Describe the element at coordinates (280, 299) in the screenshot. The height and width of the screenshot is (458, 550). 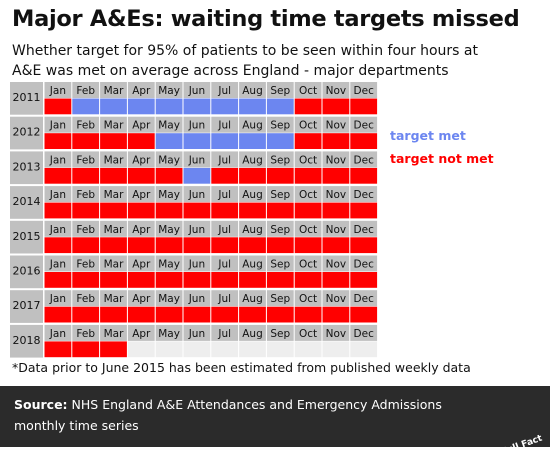
I see `month-label: Sep` at that location.